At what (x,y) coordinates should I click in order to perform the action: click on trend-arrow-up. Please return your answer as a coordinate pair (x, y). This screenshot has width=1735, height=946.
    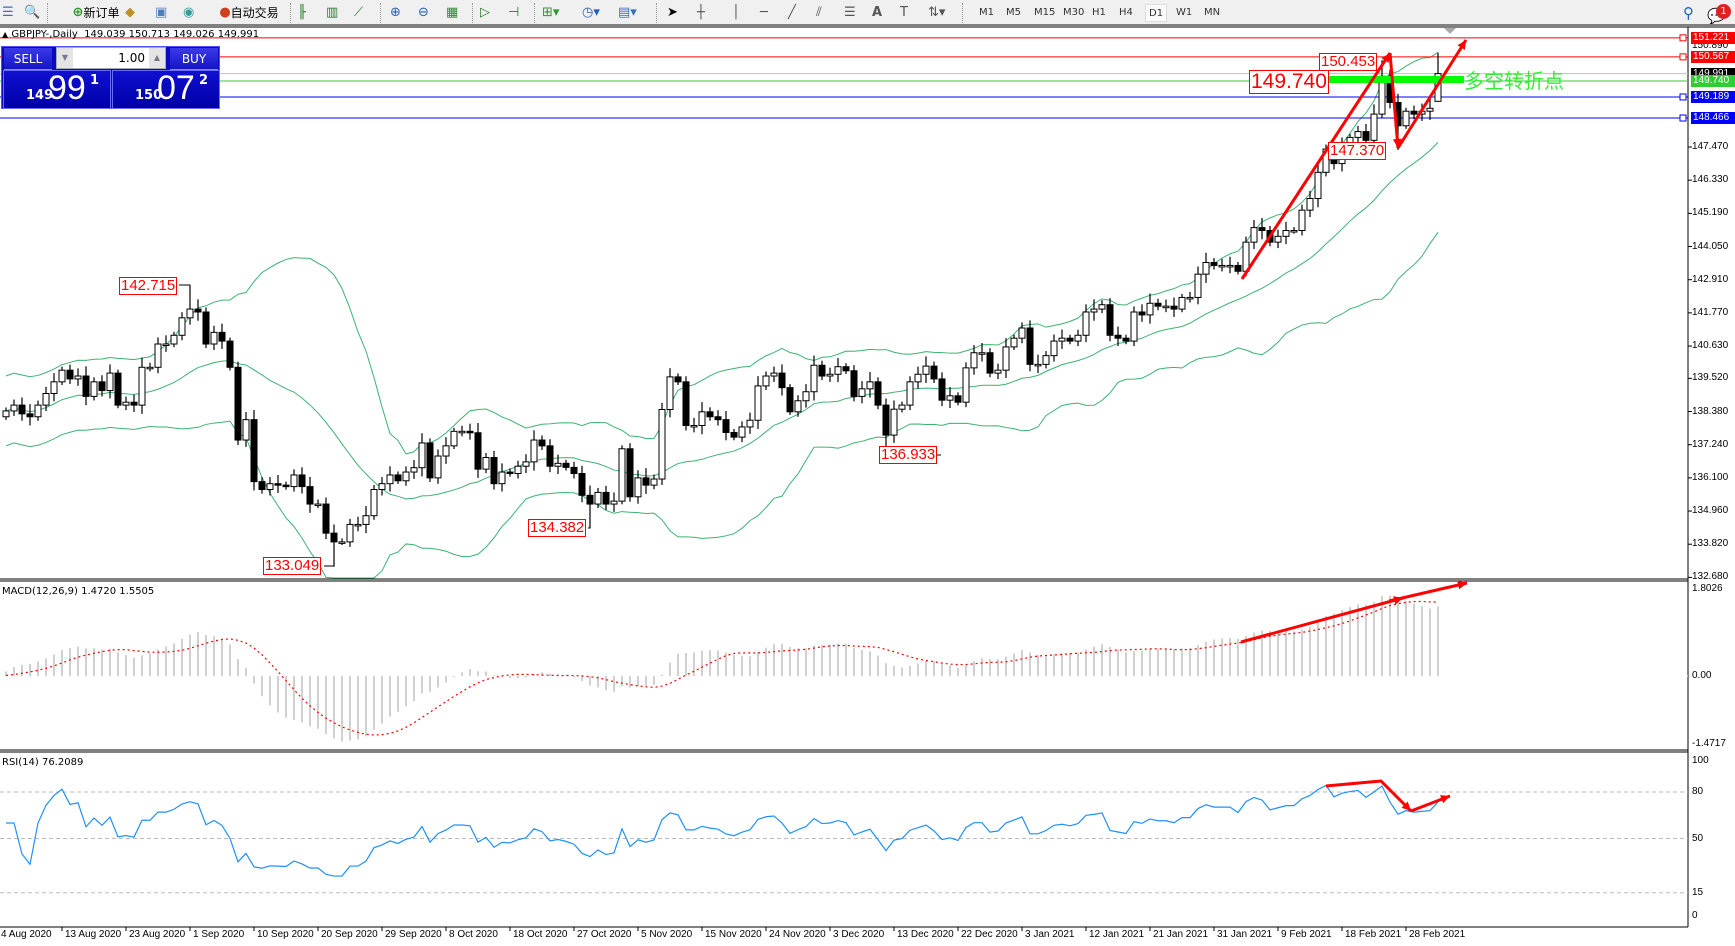
    Looking at the image, I should click on (1316, 166).